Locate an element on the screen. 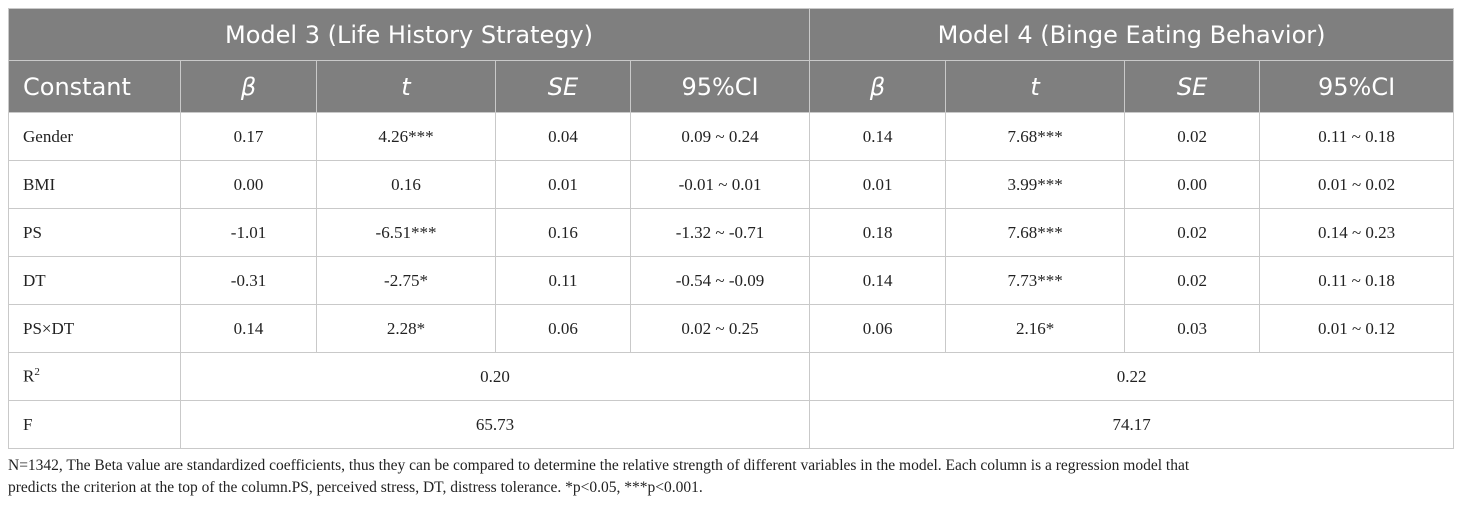 The image size is (1460, 512). m4-beta-cell: 0.01 is located at coordinates (878, 184).